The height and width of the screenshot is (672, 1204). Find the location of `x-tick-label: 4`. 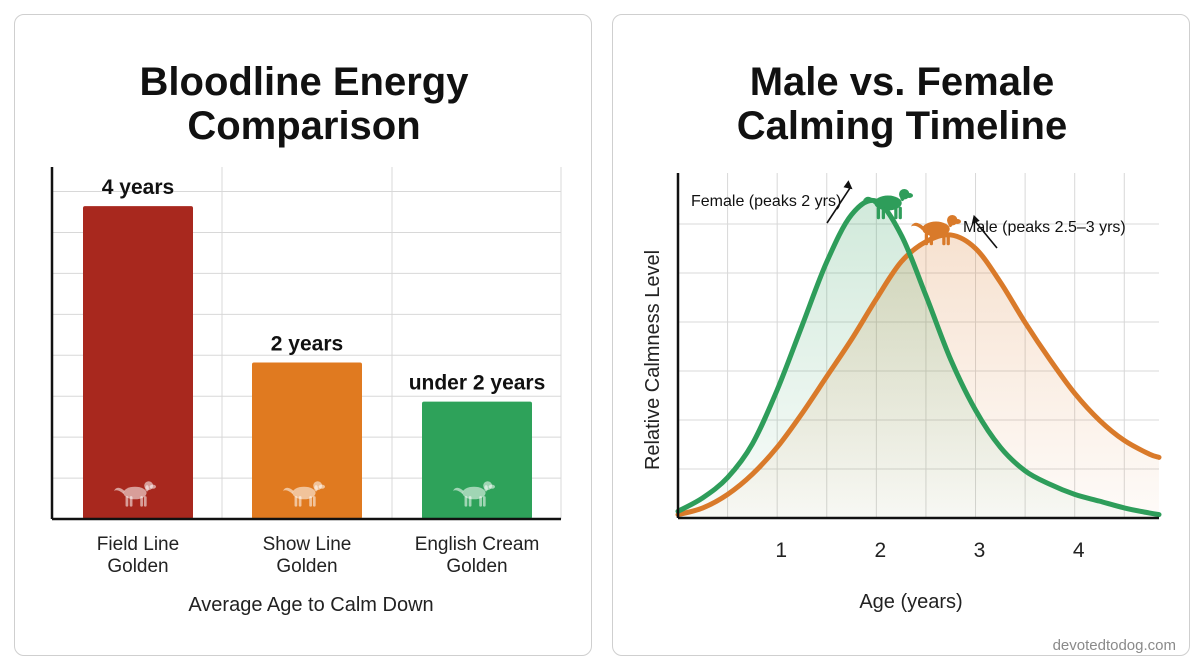

x-tick-label: 4 is located at coordinates (1079, 550).